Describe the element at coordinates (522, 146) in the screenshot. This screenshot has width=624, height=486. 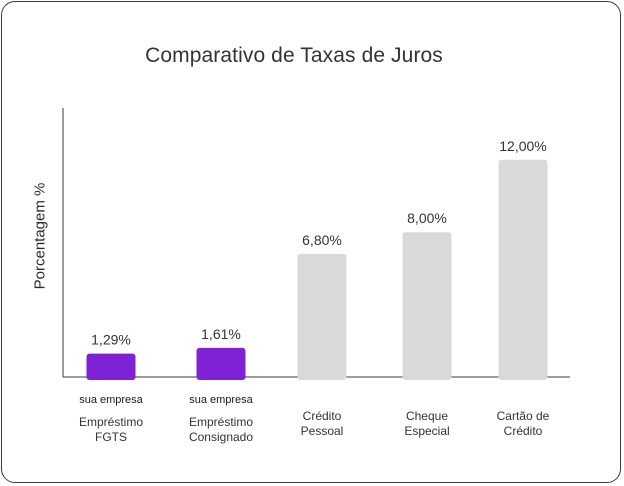
I see `bar-value-label: 12,00%` at that location.